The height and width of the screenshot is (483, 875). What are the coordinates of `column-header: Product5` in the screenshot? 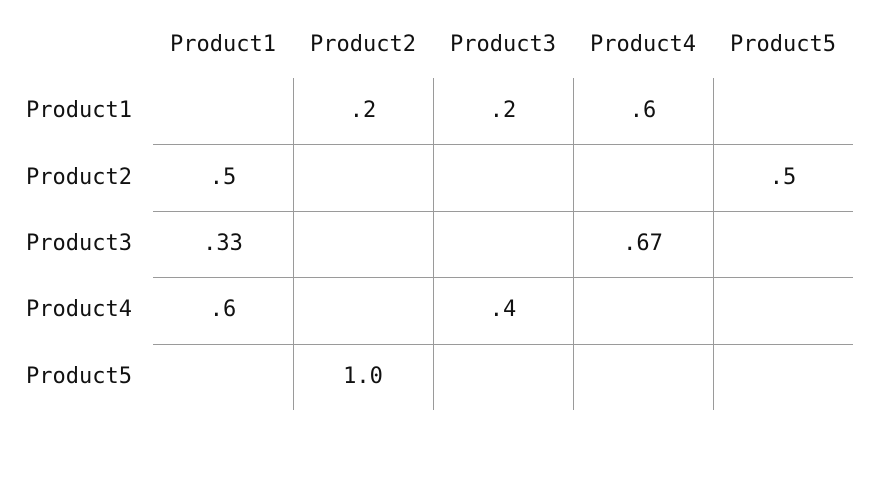 It's located at (783, 44).